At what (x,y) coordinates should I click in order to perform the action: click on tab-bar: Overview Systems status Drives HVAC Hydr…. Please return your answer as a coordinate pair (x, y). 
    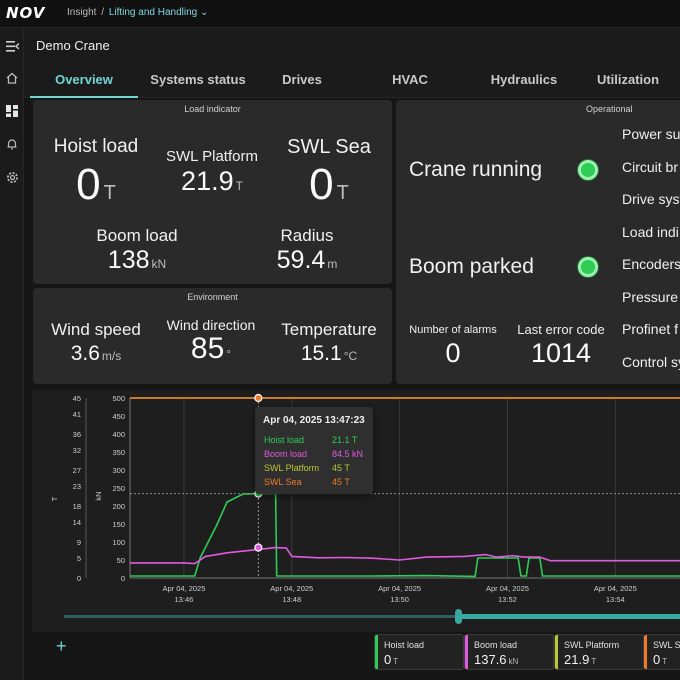
    Looking at the image, I should click on (352, 80).